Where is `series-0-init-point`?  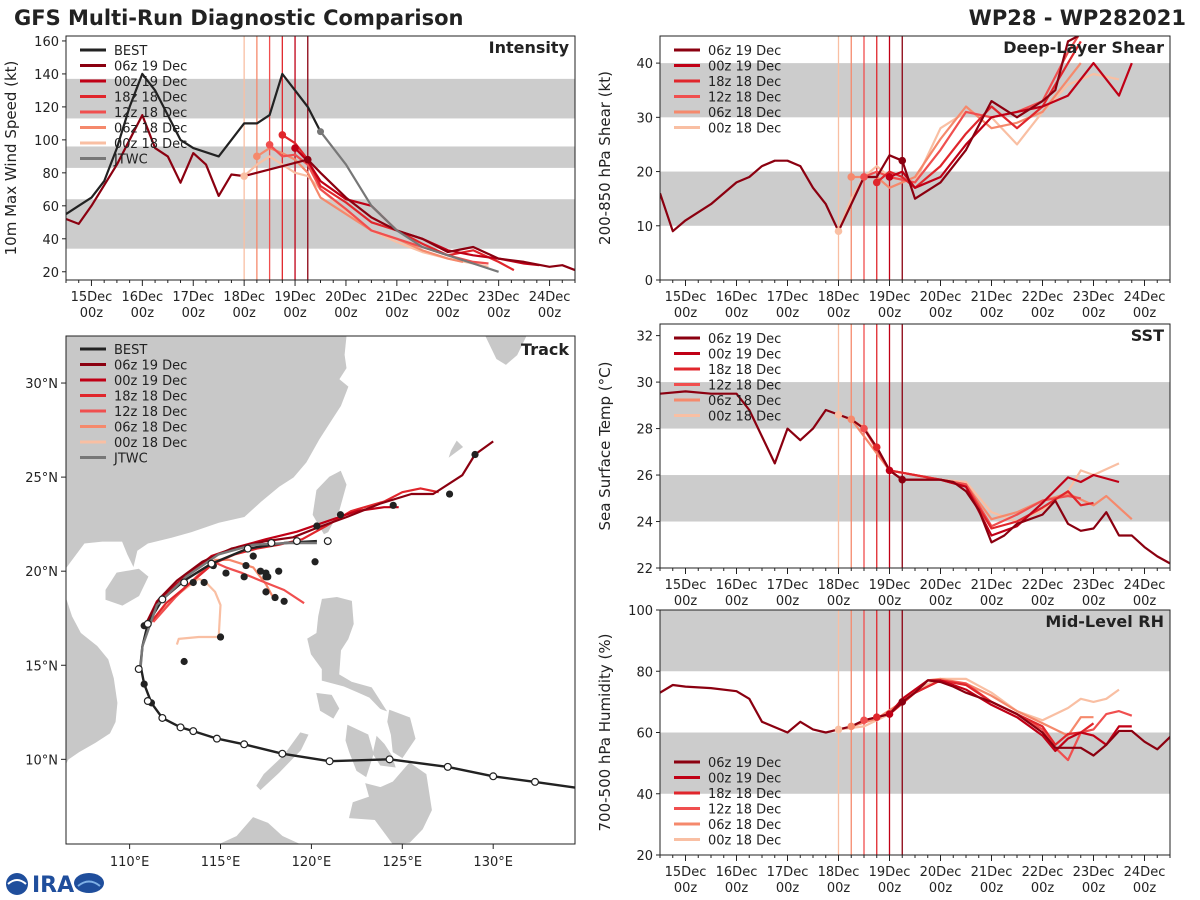
series-0-init-point is located at coordinates (307, 159).